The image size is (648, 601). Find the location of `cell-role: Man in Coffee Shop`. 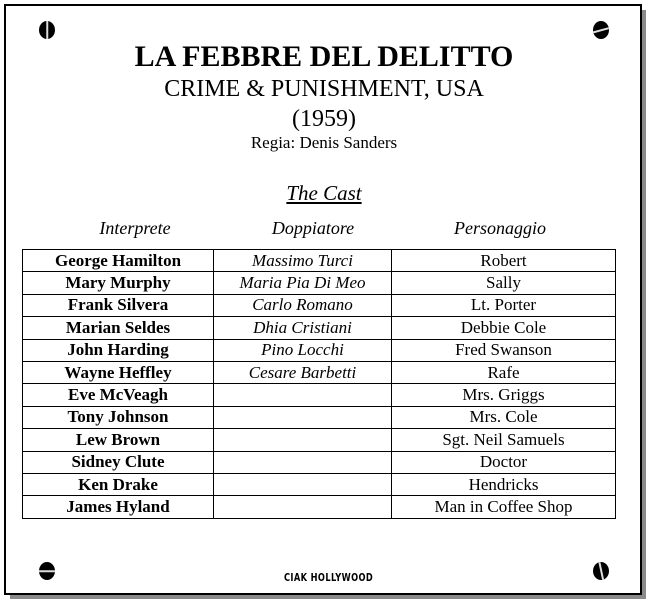

cell-role: Man in Coffee Shop is located at coordinates (503, 507).